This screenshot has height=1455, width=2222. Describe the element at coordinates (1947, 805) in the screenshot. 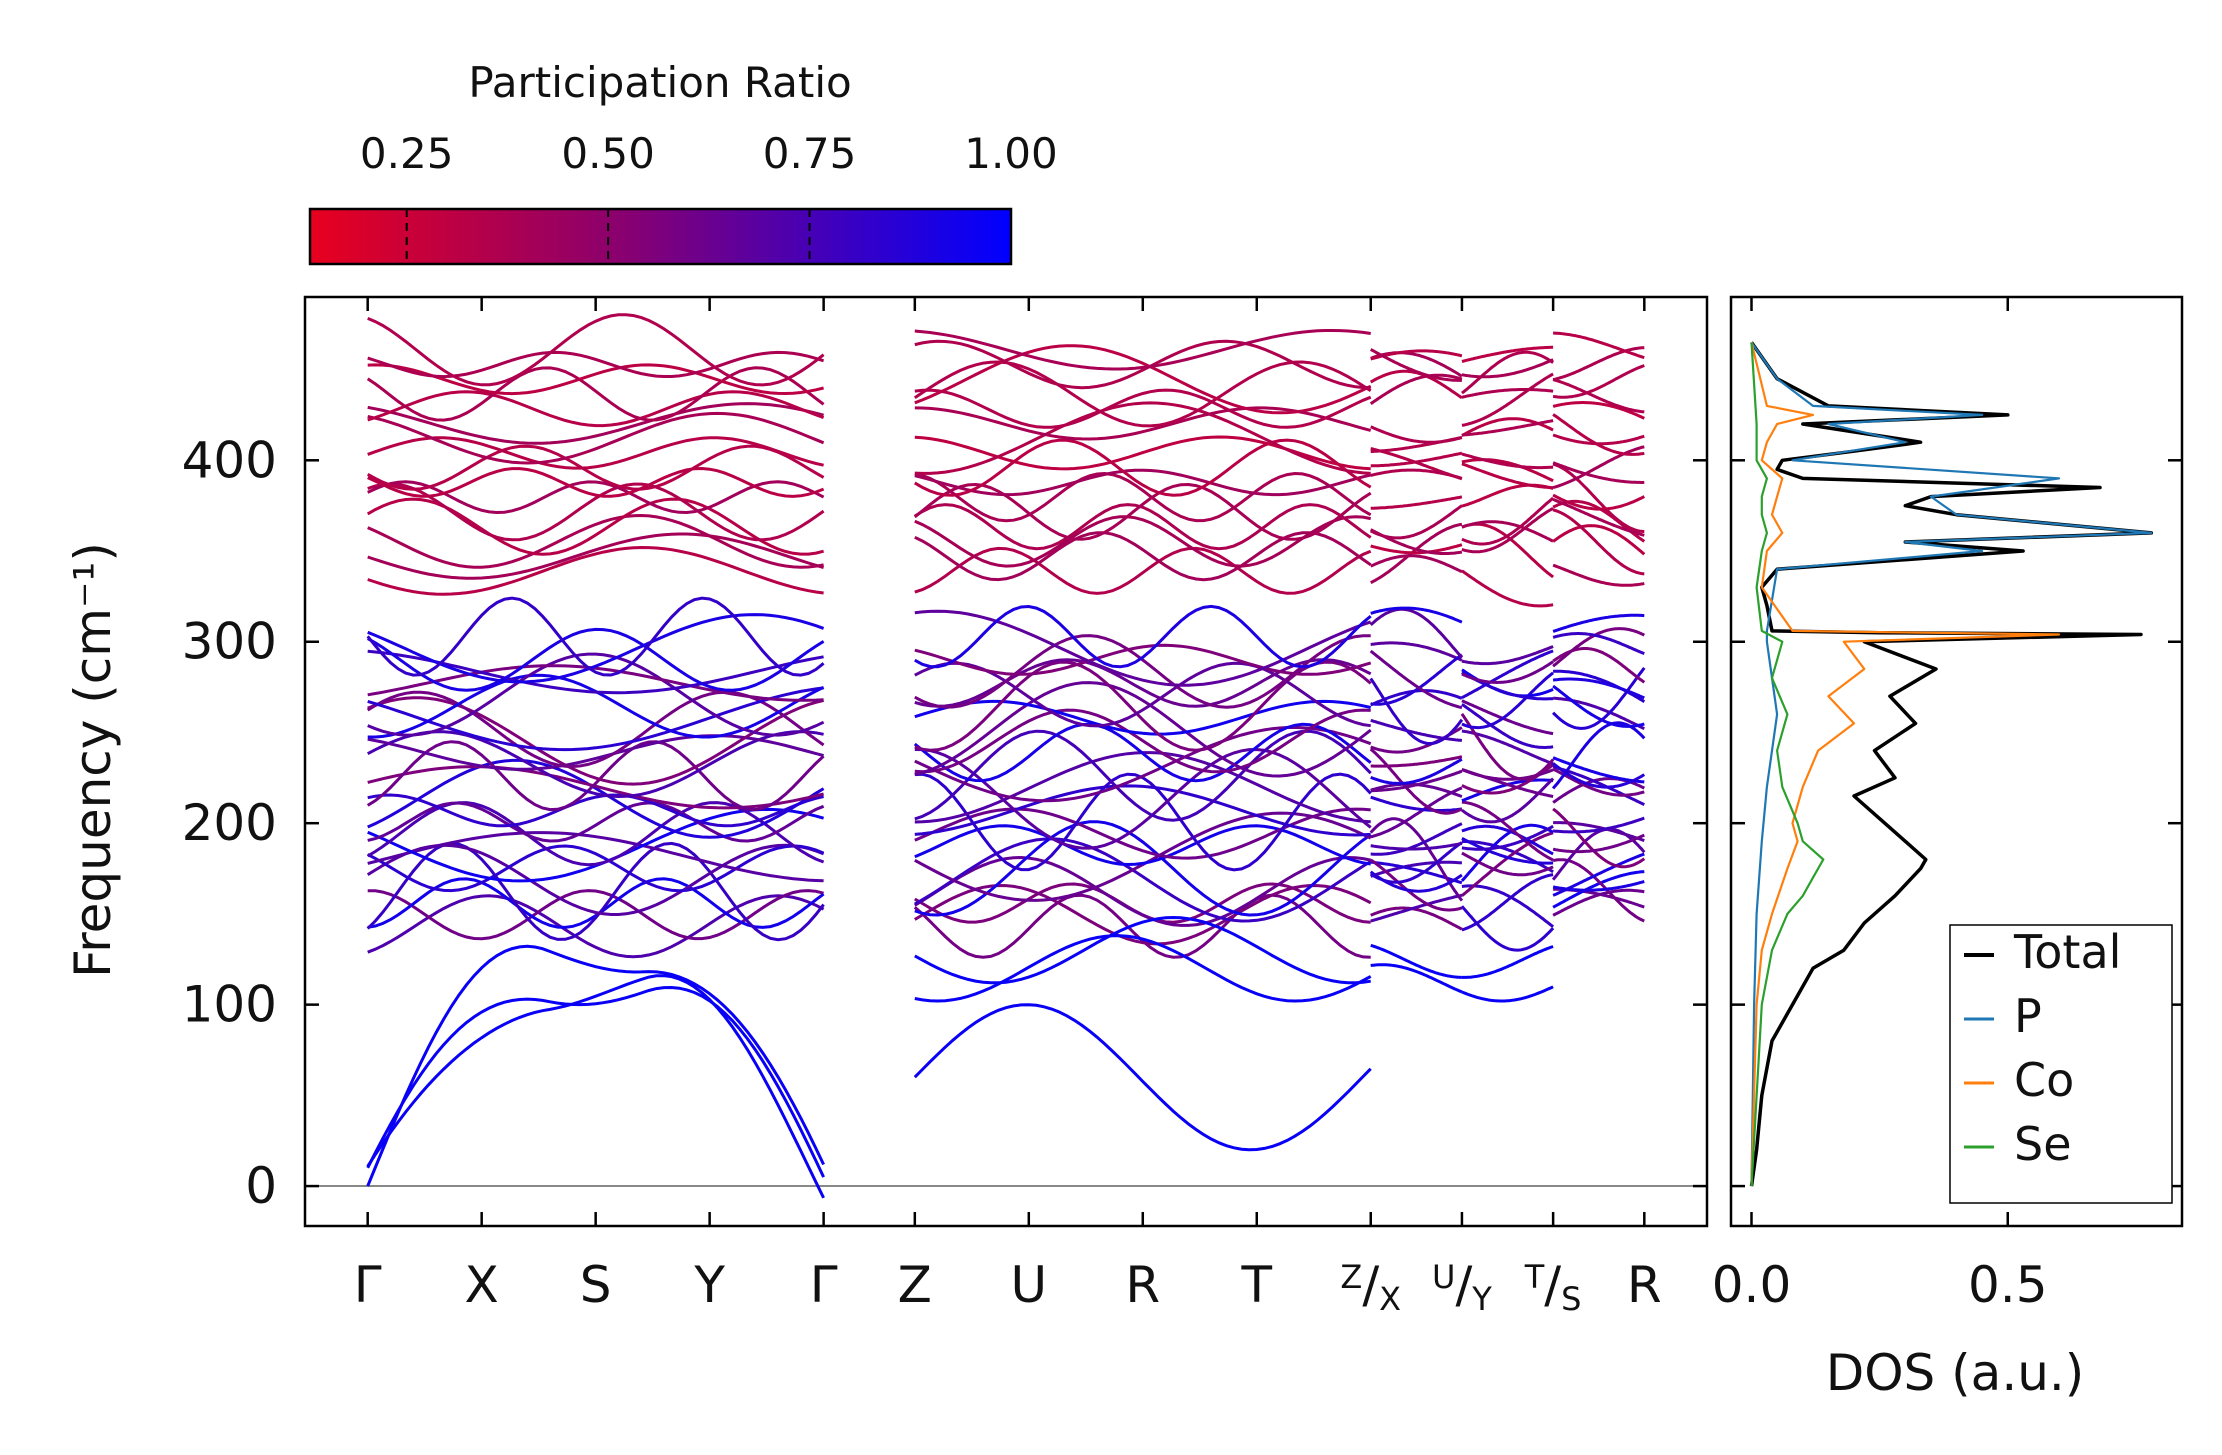

I see `dos-axis-ticks: 0.0 0.5` at that location.